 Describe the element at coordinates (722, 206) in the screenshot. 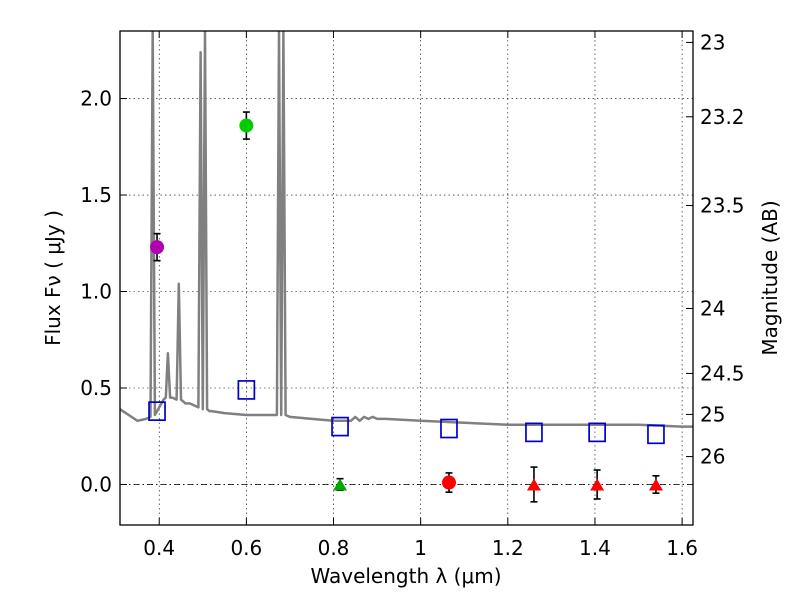

I see `y2-tick-label: 23.5` at that location.